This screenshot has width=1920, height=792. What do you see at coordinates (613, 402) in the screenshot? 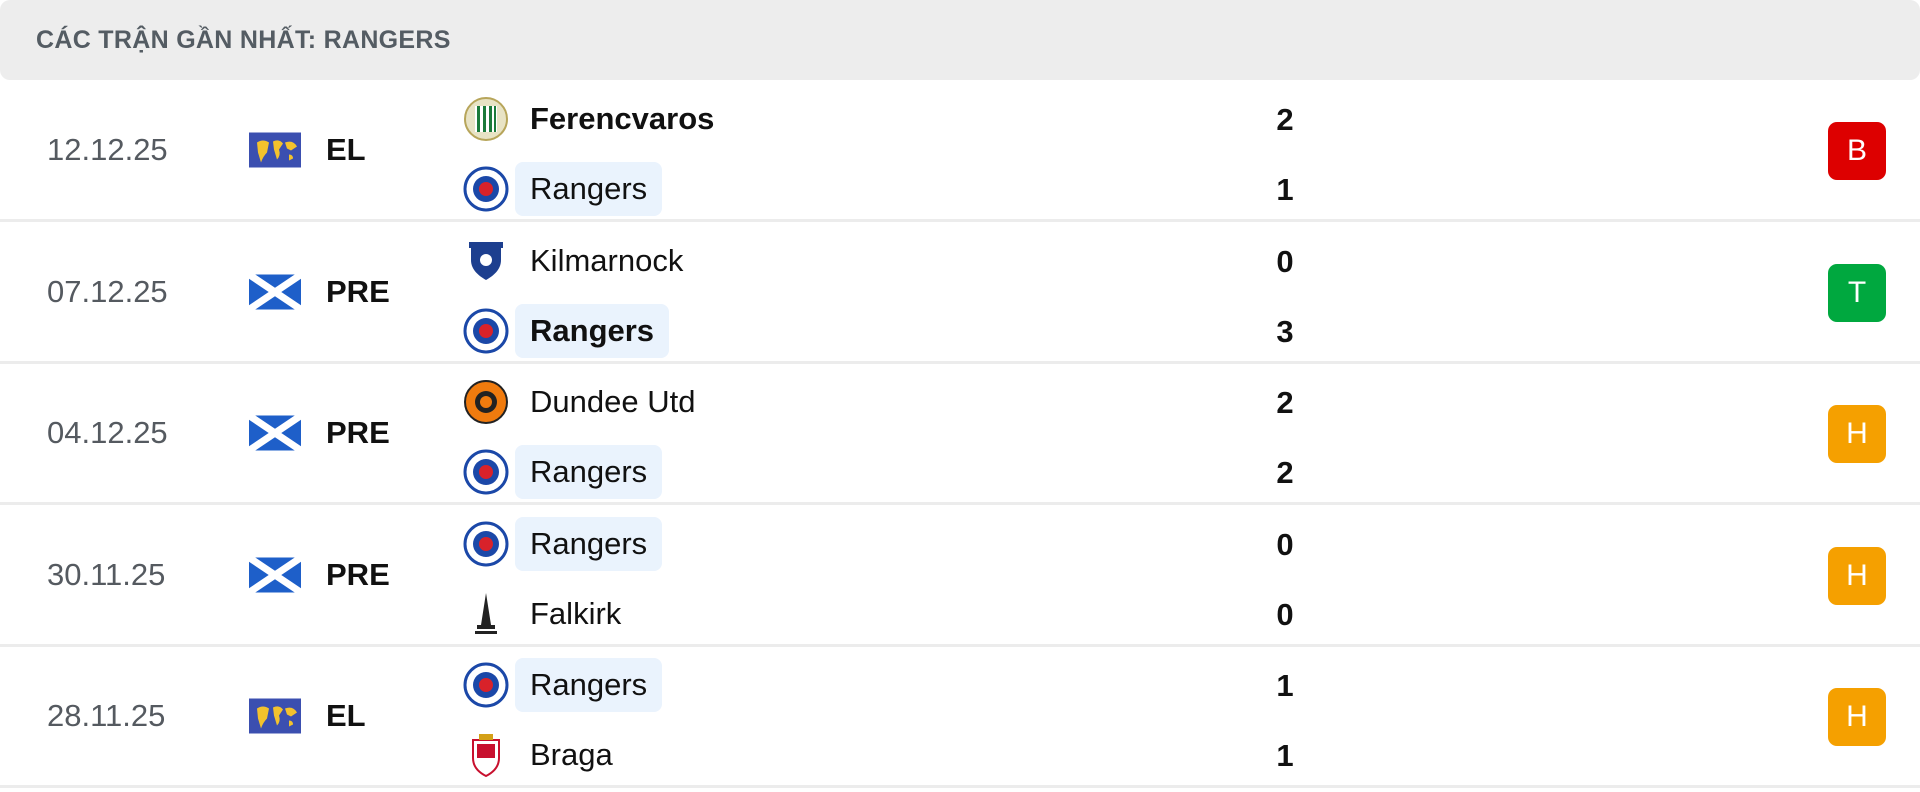
I see `team-name: Dundee Utd` at bounding box center [613, 402].